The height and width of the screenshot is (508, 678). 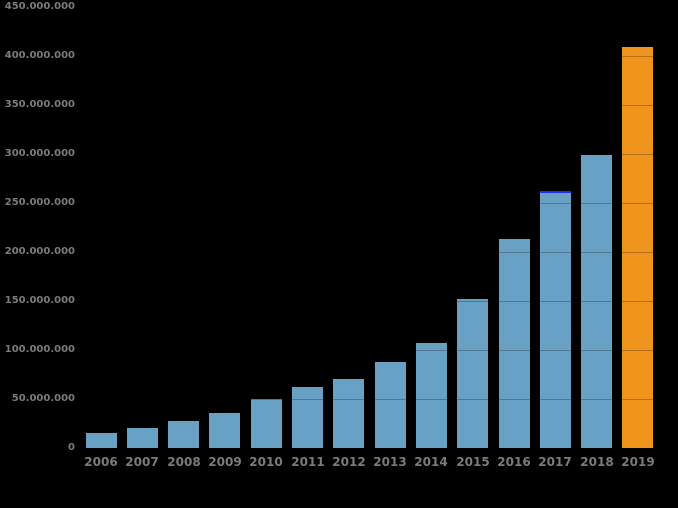 What do you see at coordinates (307, 417) in the screenshot?
I see `bar-2011` at bounding box center [307, 417].